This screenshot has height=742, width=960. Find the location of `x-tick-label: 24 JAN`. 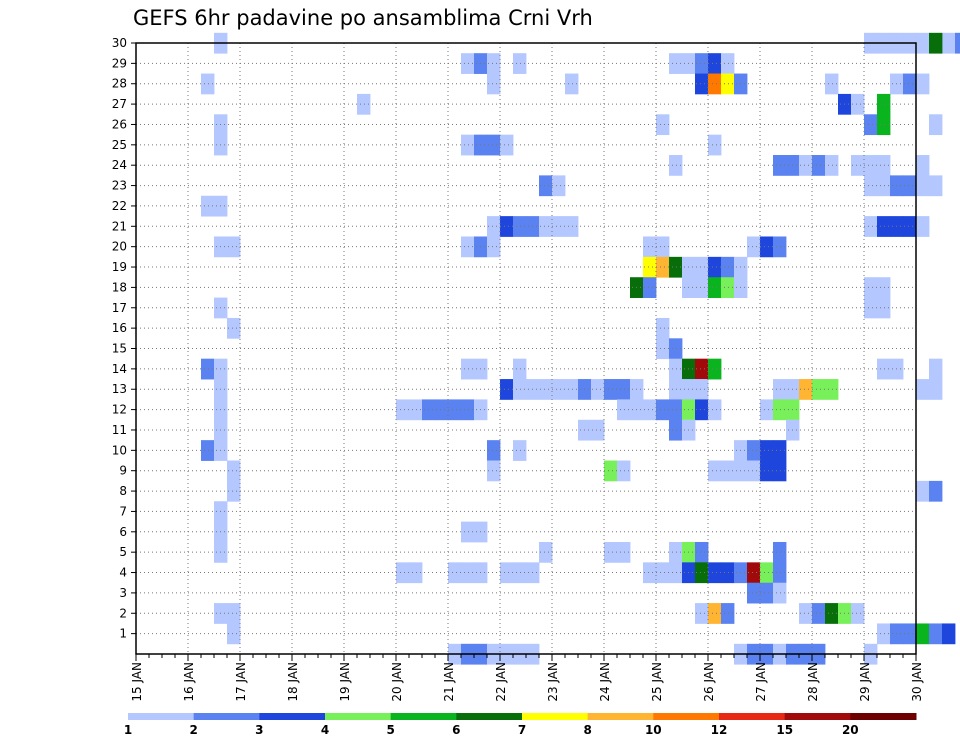

x-tick-label: 24 JAN is located at coordinates (605, 682).